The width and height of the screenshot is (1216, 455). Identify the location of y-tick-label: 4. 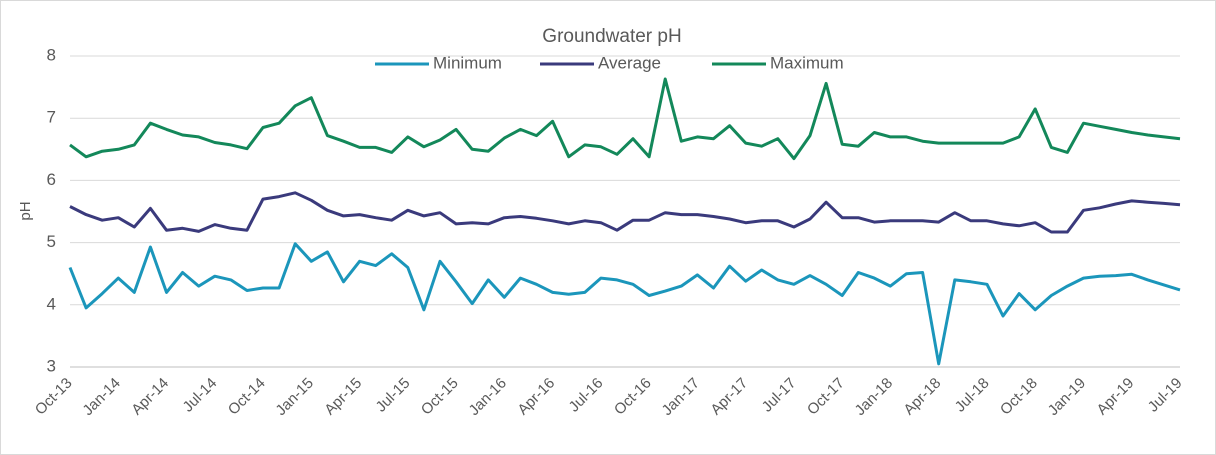
(51, 303).